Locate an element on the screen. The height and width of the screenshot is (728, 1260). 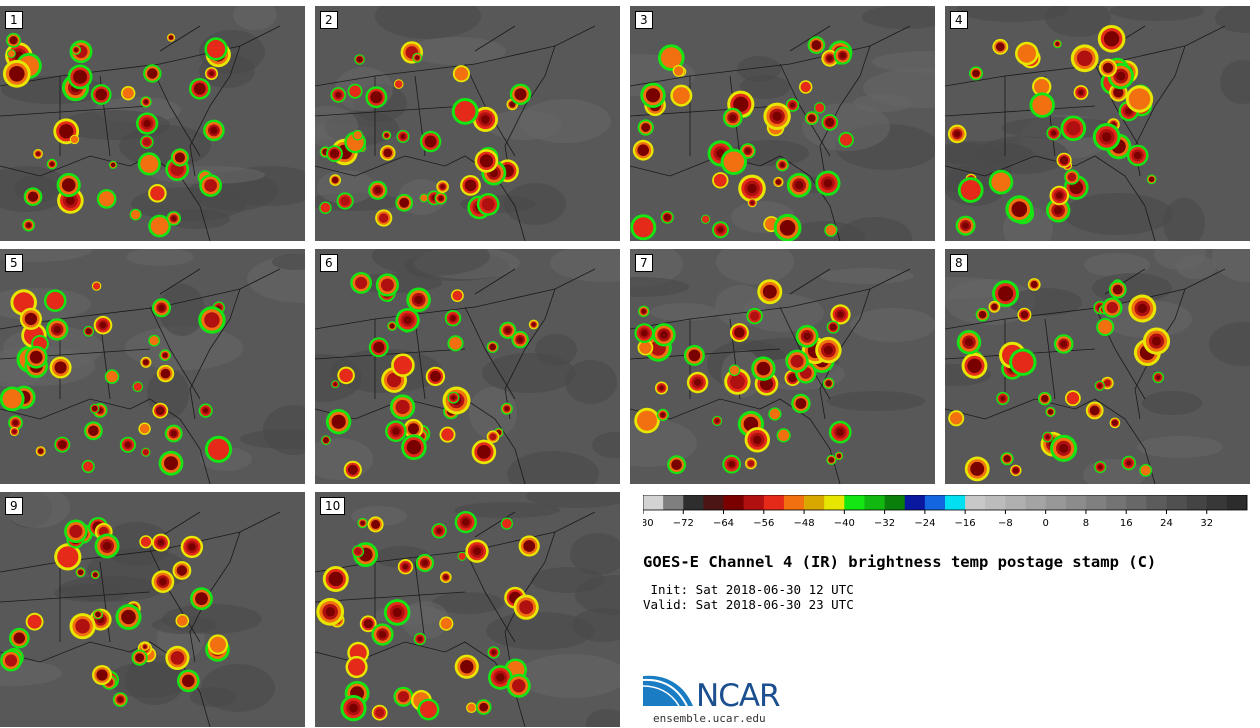
ensemble-member-panel: 2 is located at coordinates (467, 123).